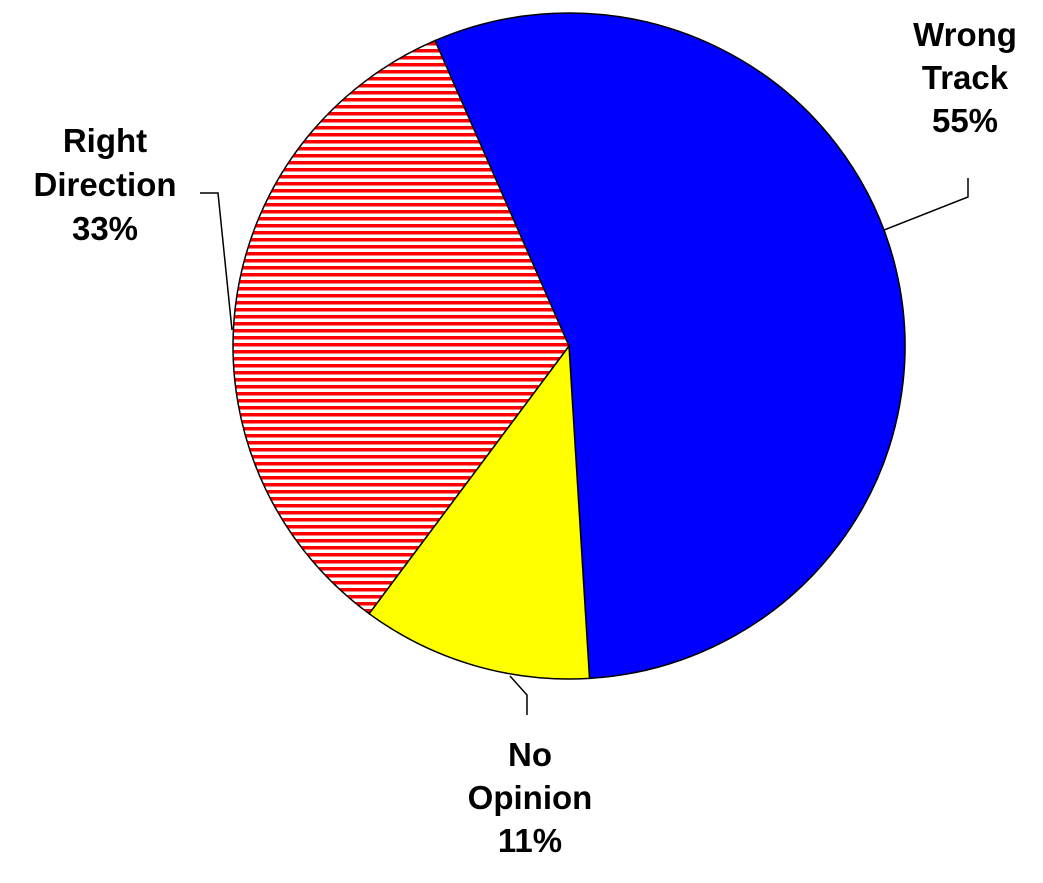 This screenshot has height=883, width=1043. I want to click on slice-label-0: Wrong Track 55%, so click(965, 77).